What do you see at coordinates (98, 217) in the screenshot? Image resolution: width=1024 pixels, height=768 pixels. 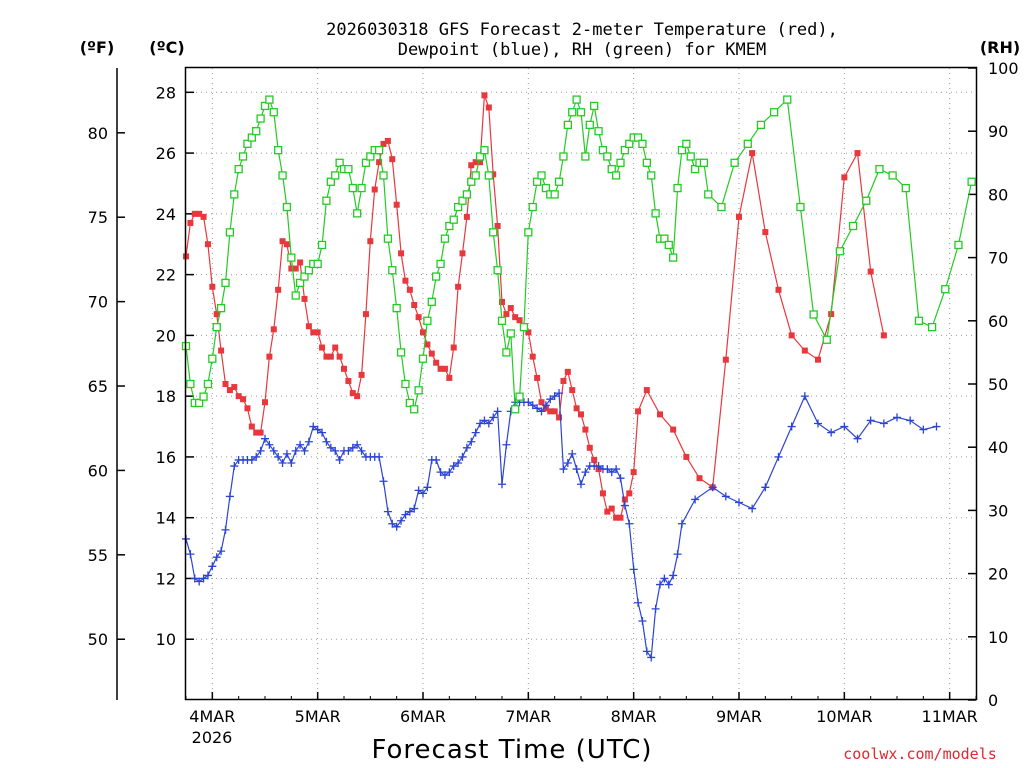 I see `fahrenheit-tick-label: 75` at bounding box center [98, 217].